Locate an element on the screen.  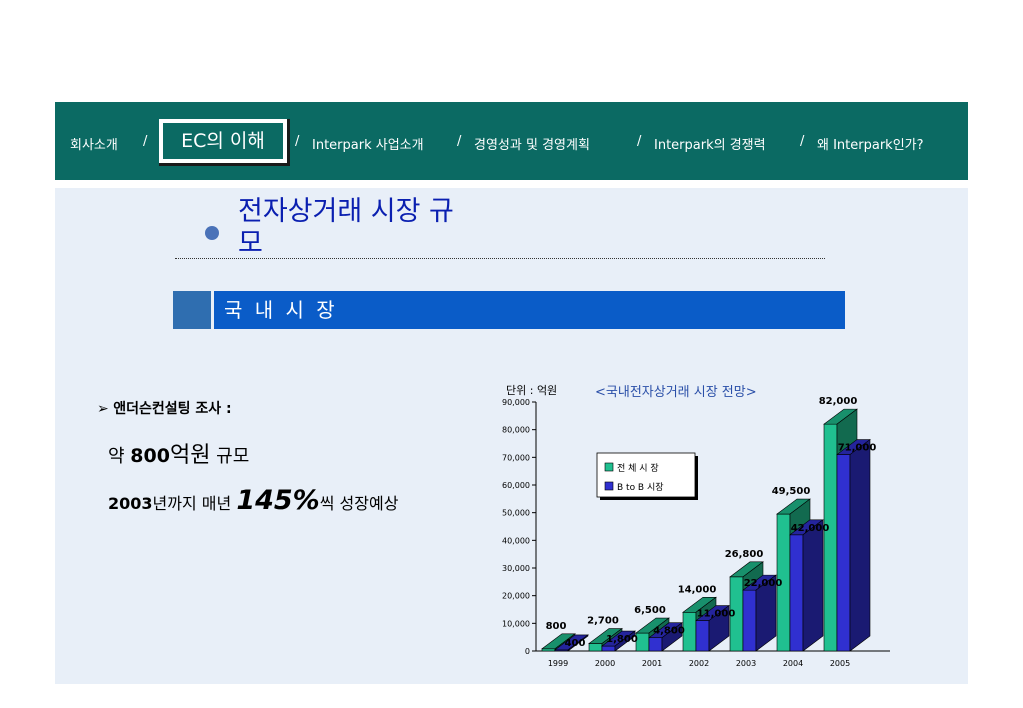
growth-statement: 2003년까지 매년 145%씩 성장예상 is located at coordinates (253, 500).